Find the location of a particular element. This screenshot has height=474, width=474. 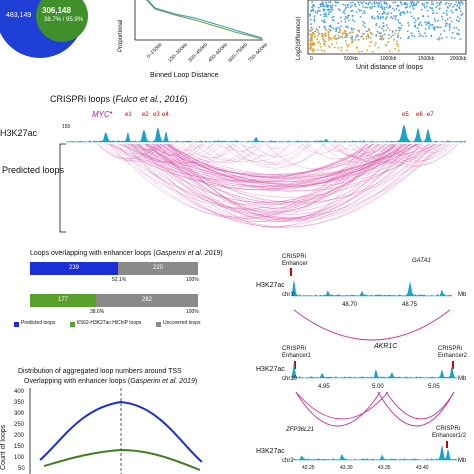

scatter-tick: 1000kb is located at coordinates (388, 59).